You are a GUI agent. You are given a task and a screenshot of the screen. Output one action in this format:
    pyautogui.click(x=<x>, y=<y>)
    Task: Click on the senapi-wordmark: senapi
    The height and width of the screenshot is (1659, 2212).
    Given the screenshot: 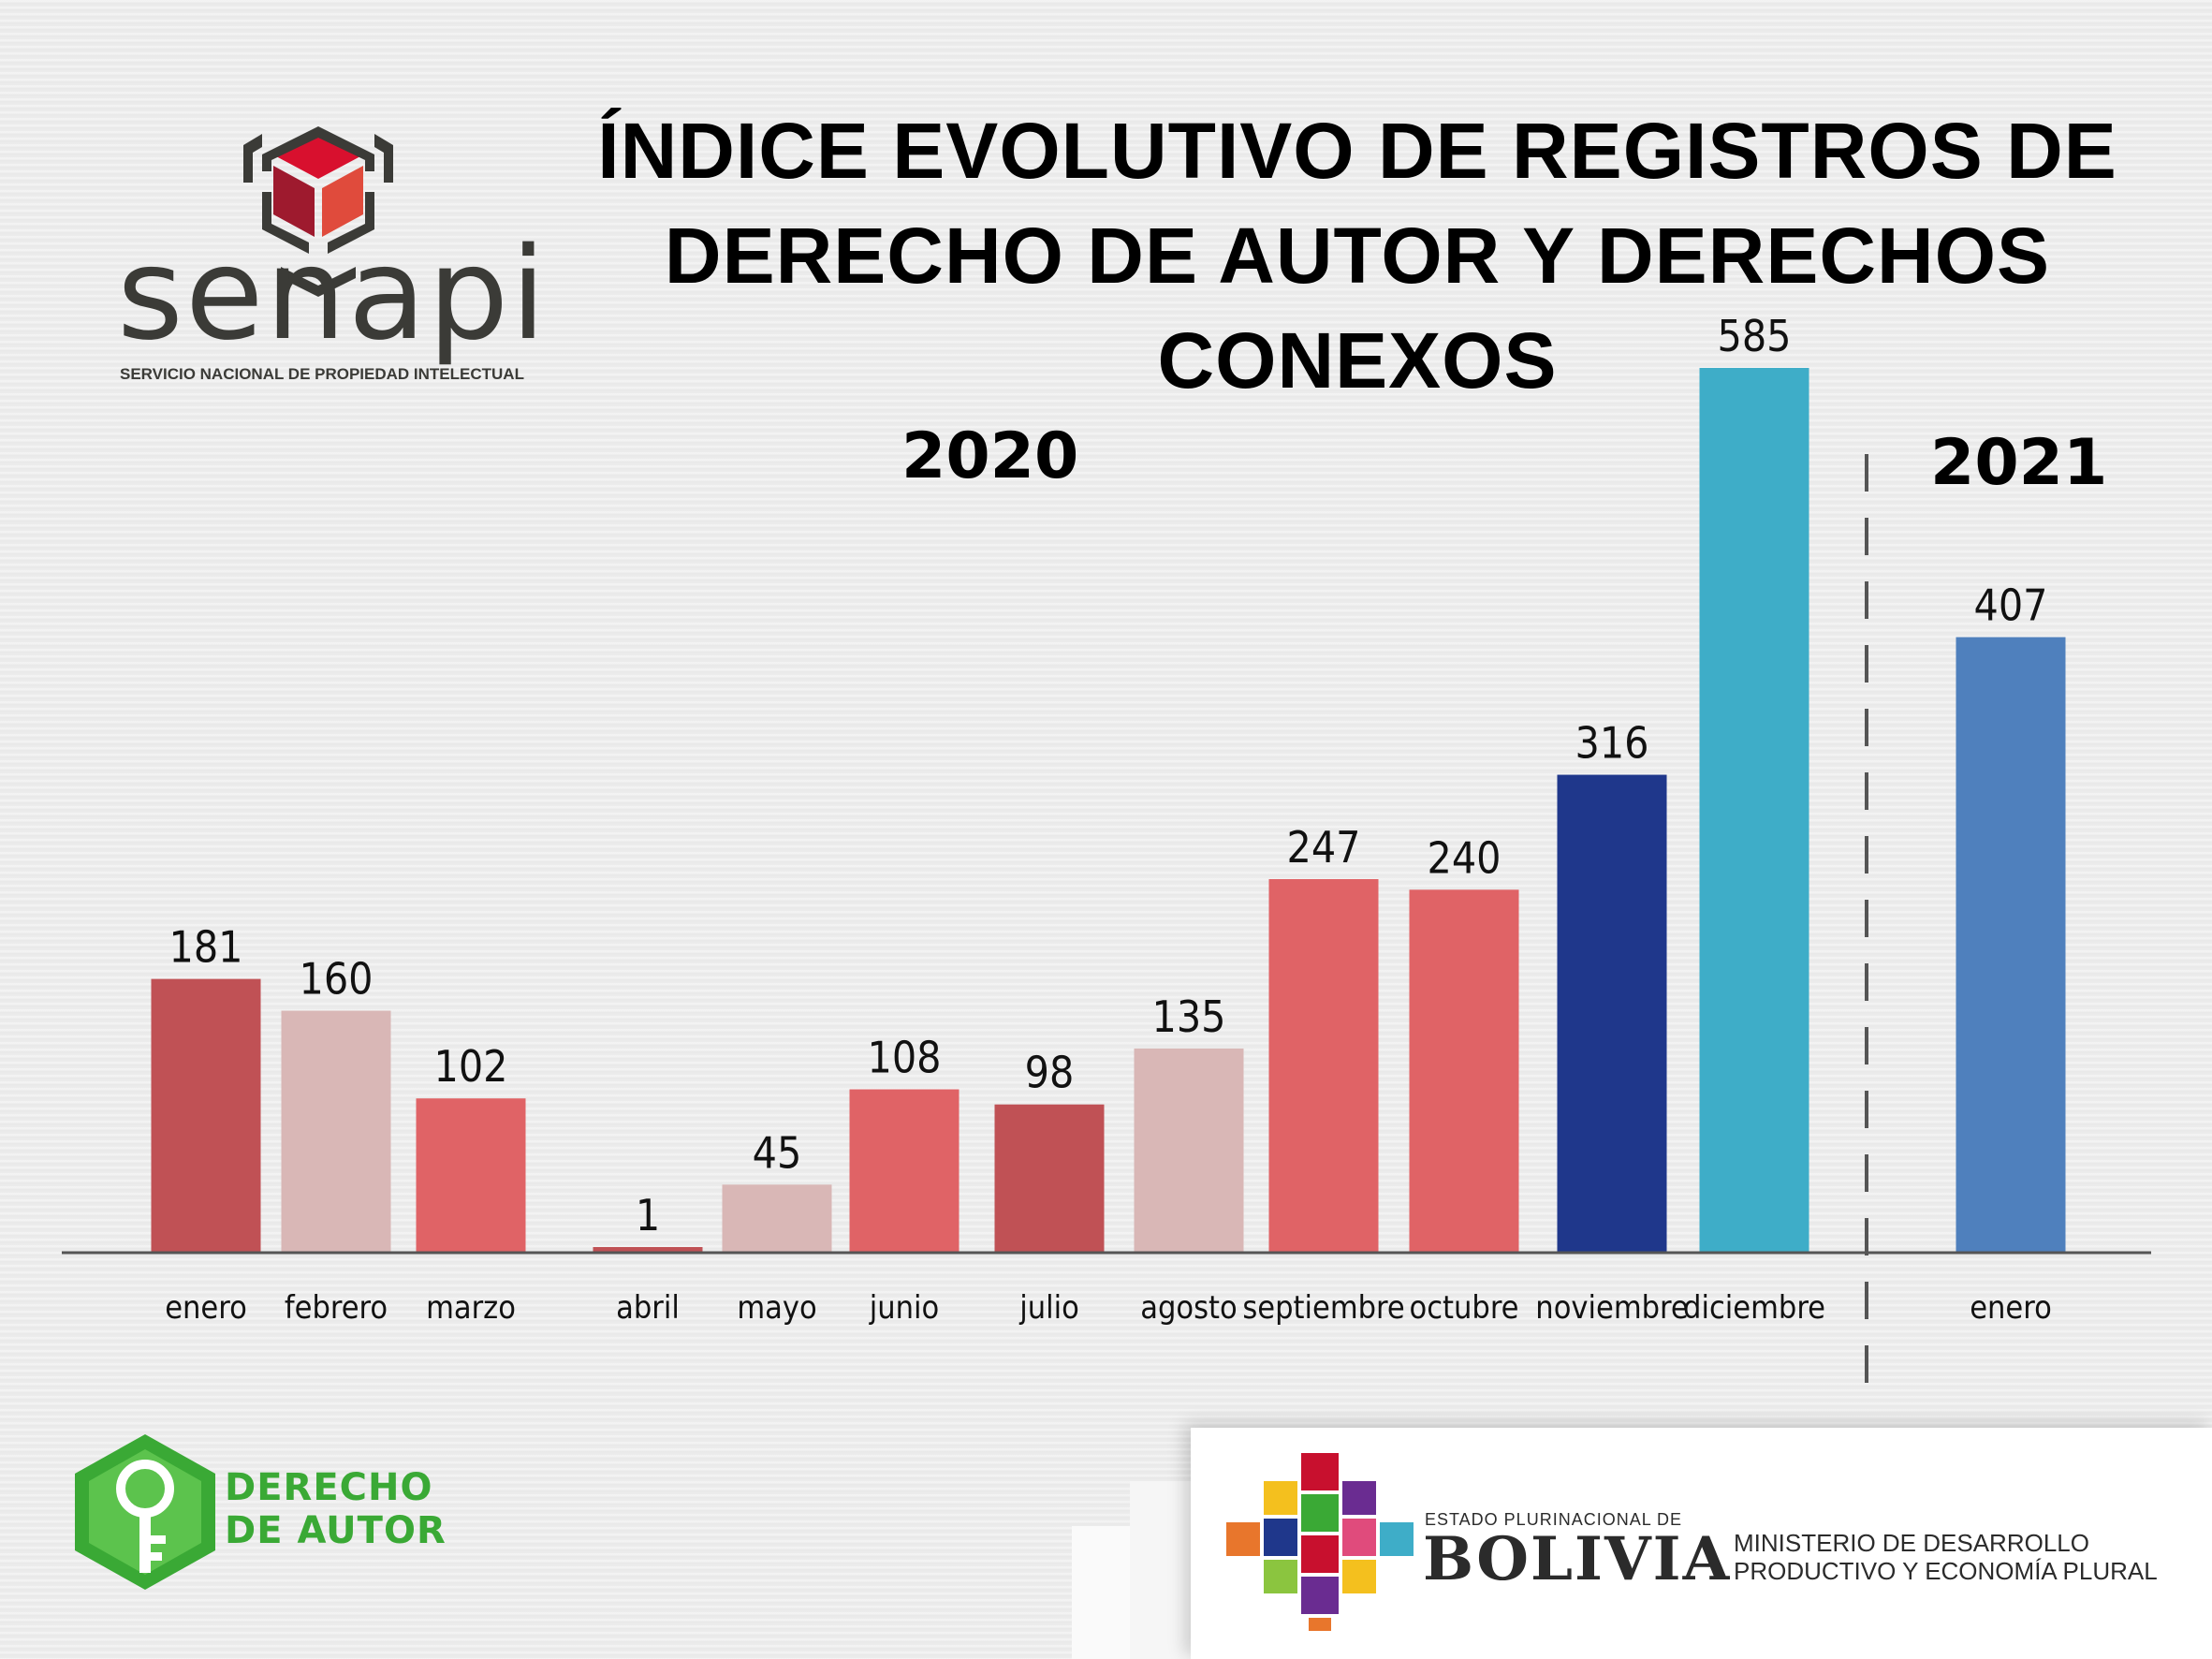 What is the action you would take?
    pyautogui.click(x=333, y=295)
    